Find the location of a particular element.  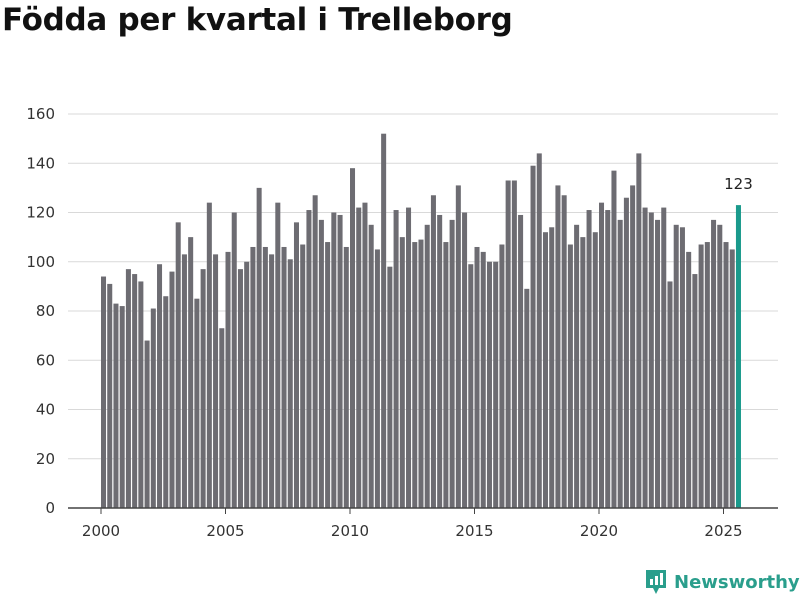

x-tick-label: 2000 is located at coordinates (101, 531).